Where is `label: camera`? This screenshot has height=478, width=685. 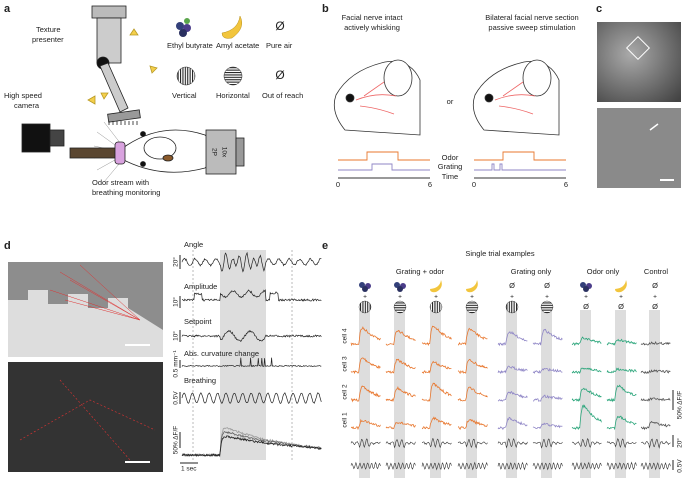
label: camera is located at coordinates (27, 105).